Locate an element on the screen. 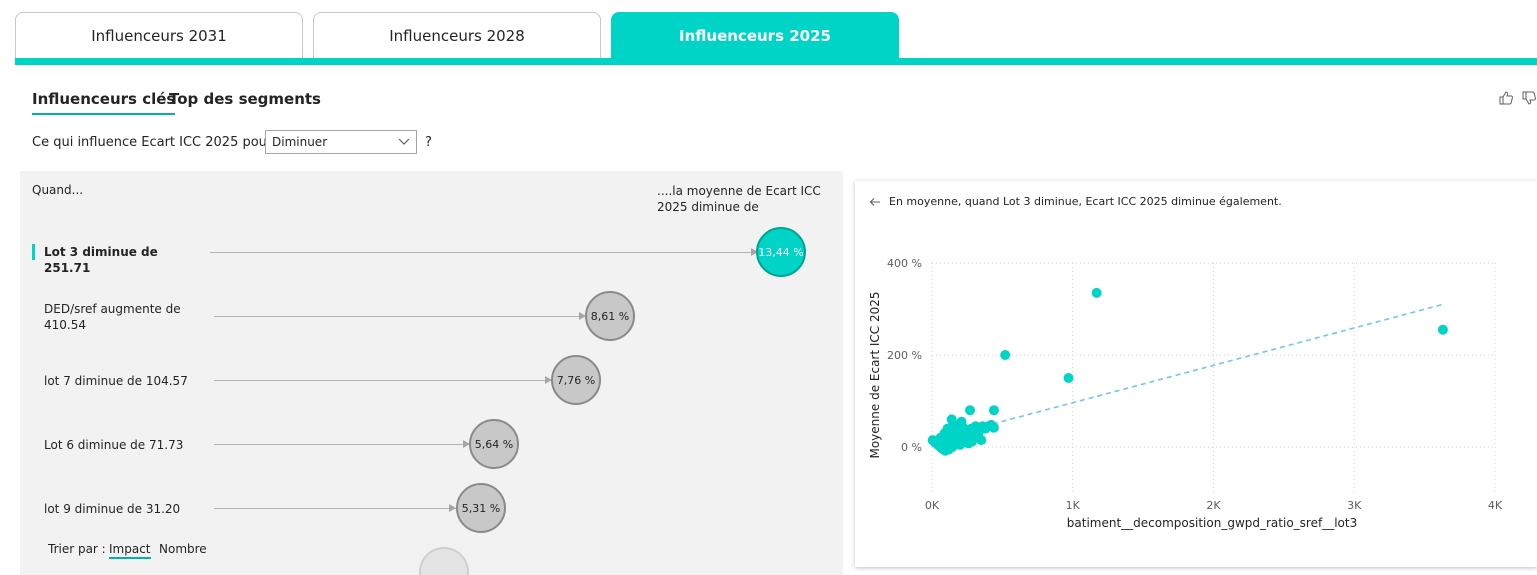  impact-value: 13,44 % is located at coordinates (781, 252).